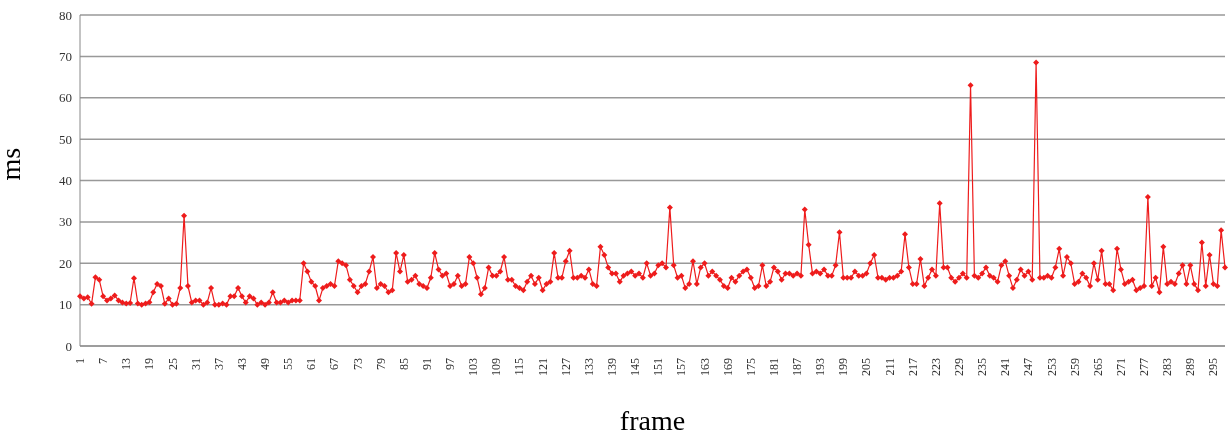 This screenshot has height=432, width=1229. I want to click on x-tick-label: 127, so click(565, 367).